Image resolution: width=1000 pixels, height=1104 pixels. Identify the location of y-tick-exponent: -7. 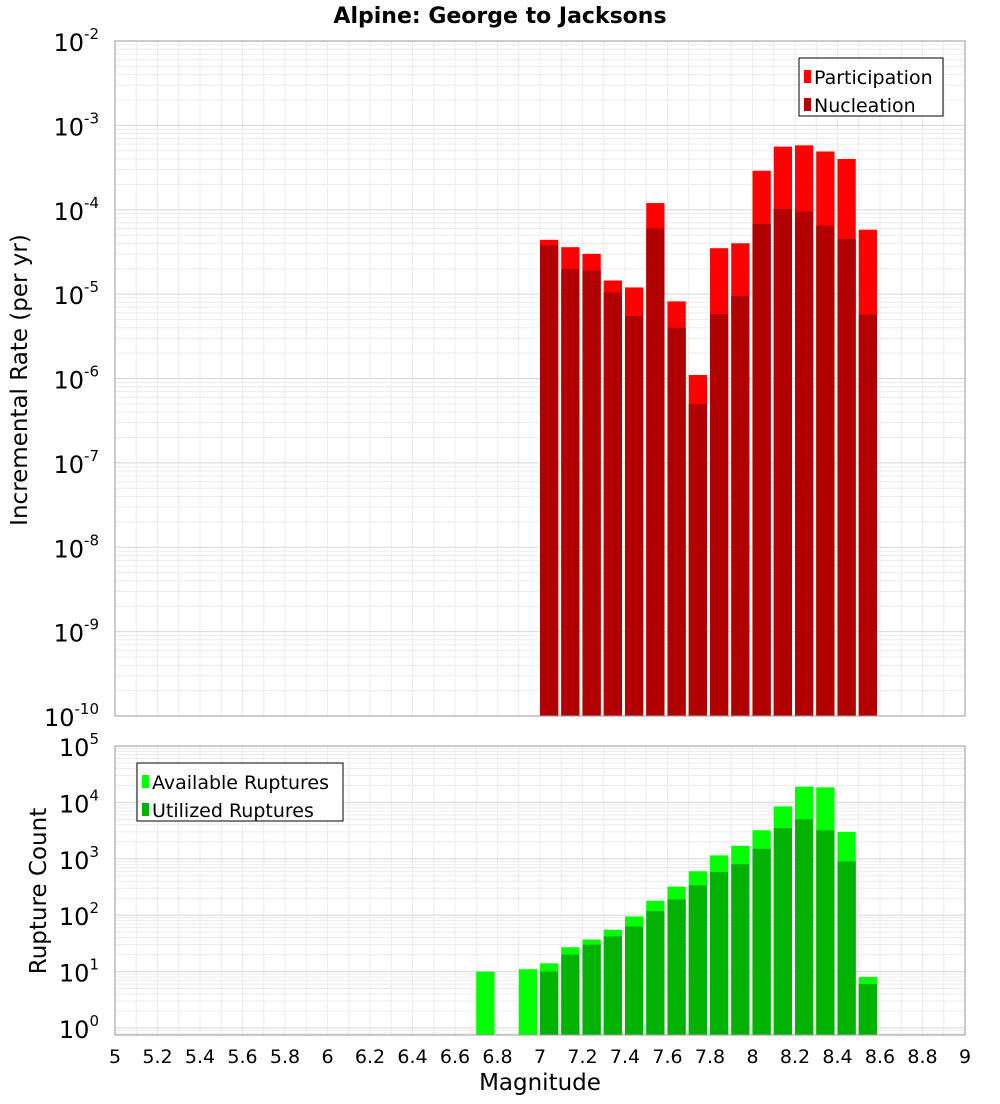
(91, 456).